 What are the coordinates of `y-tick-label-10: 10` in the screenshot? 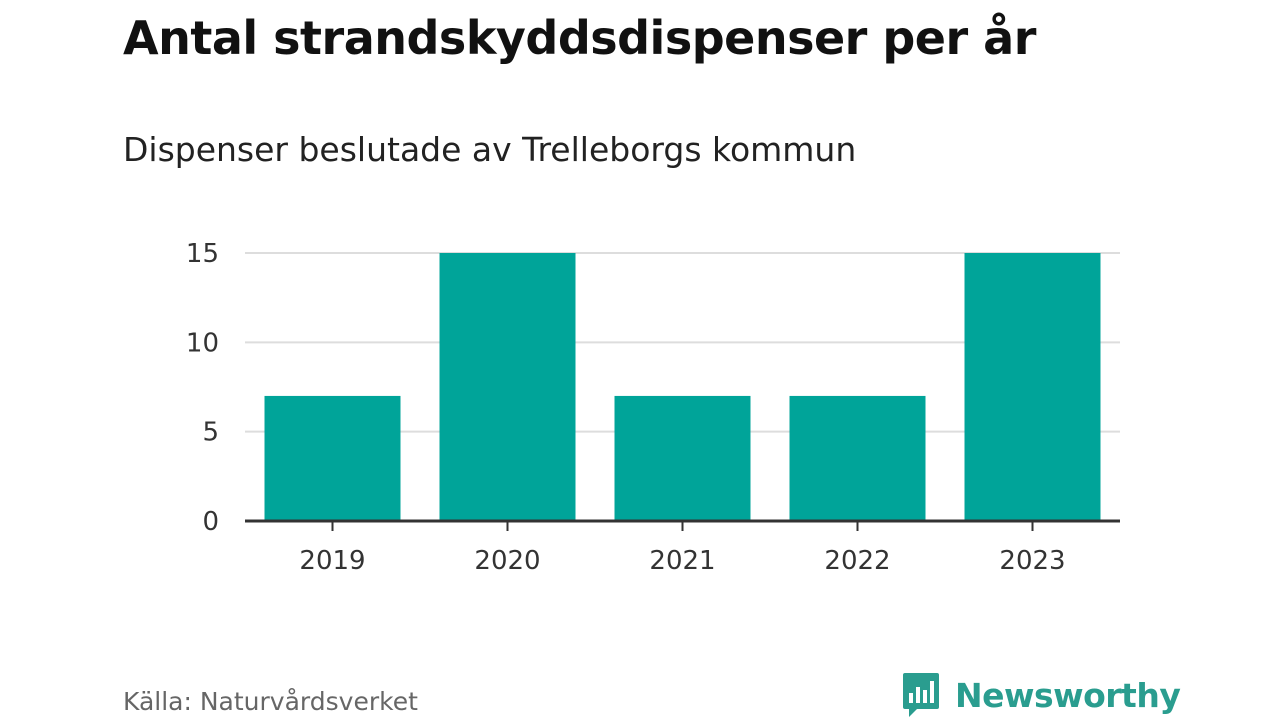 It's located at (202, 343).